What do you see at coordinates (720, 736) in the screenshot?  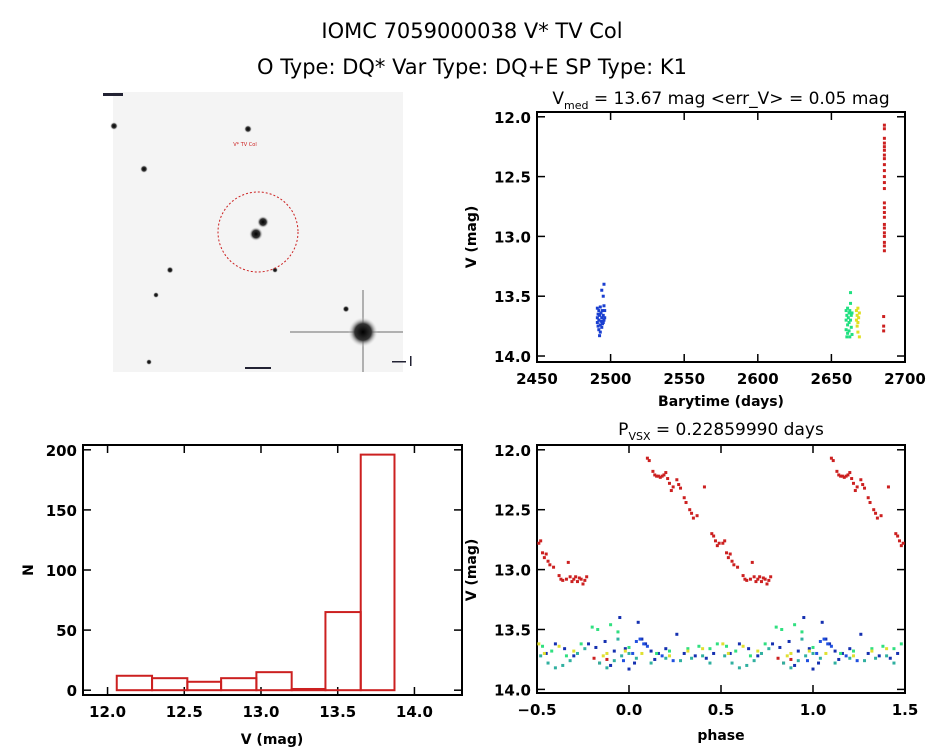 I see `x-axis-label: phase` at bounding box center [720, 736].